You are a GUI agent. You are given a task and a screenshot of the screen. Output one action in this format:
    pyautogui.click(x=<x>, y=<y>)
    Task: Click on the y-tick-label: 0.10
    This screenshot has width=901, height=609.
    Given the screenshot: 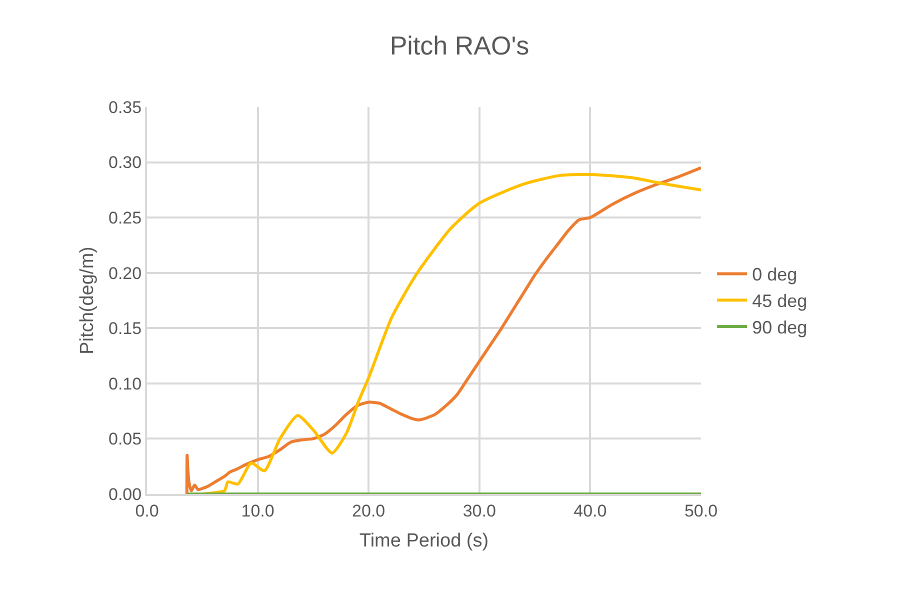 What is the action you would take?
    pyautogui.click(x=125, y=384)
    